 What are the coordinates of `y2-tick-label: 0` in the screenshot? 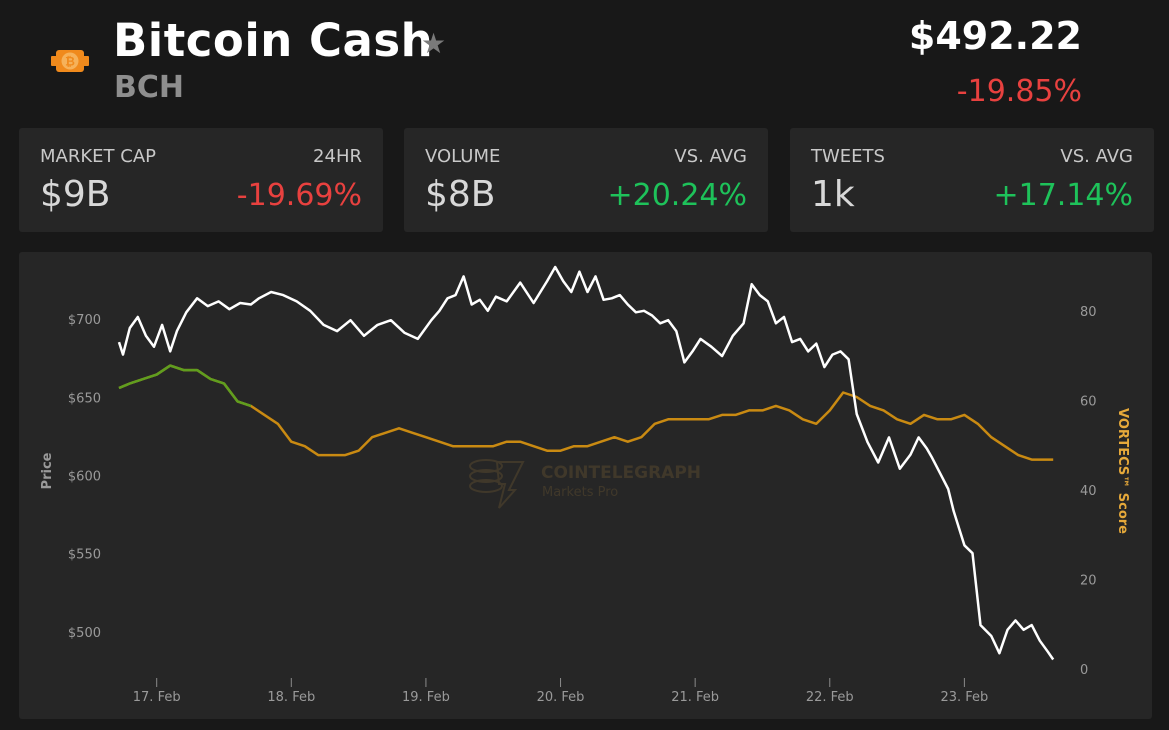 It's located at (1084, 670).